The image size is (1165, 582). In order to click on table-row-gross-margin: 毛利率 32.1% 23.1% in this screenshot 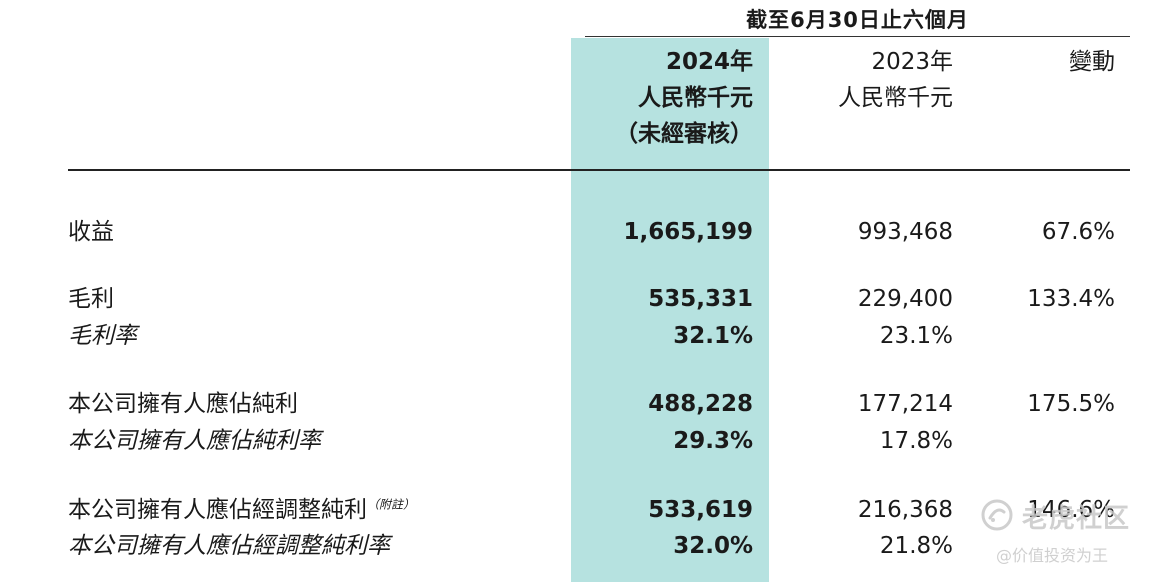, I will do `click(582, 336)`.